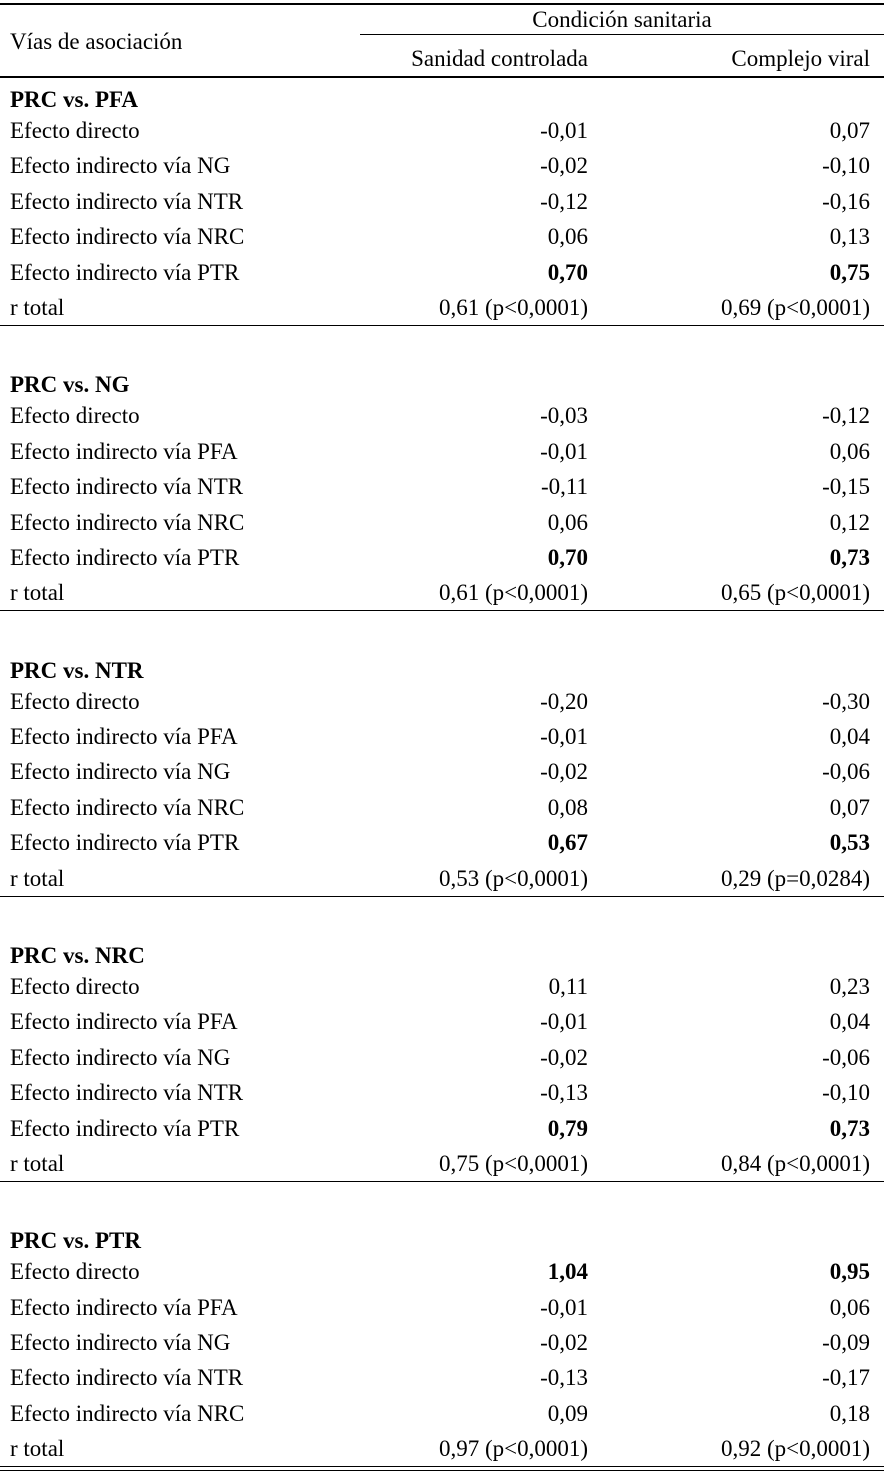 The height and width of the screenshot is (1484, 884). I want to click on cell-value: 0,84 (p<0,0001), so click(795, 1163).